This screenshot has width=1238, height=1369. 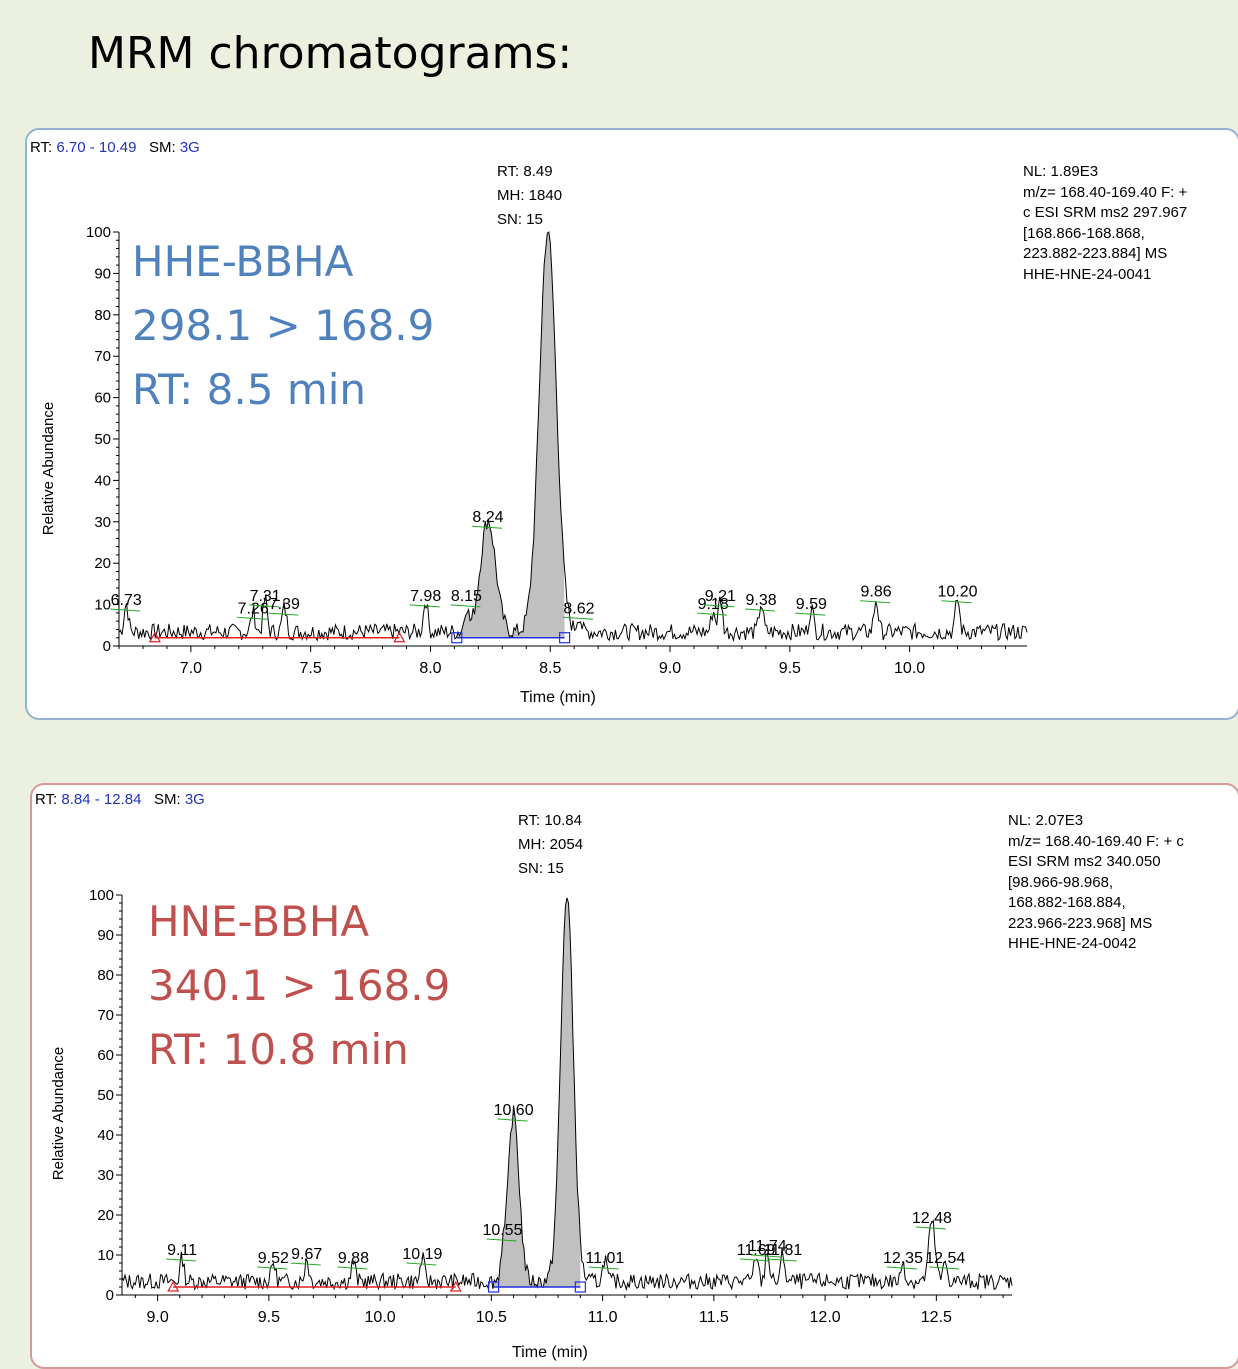 I want to click on peak-label-text: 7.98, so click(x=425, y=596).